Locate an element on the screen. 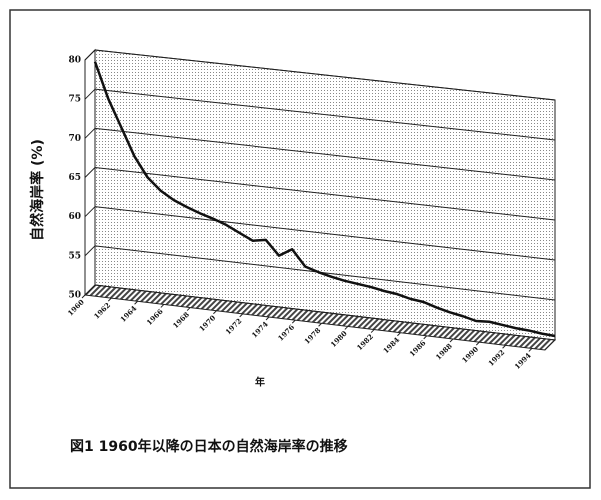 This screenshot has height=500, width=601. y-axis-label: 自然海岸率 (%) is located at coordinates (37, 190).